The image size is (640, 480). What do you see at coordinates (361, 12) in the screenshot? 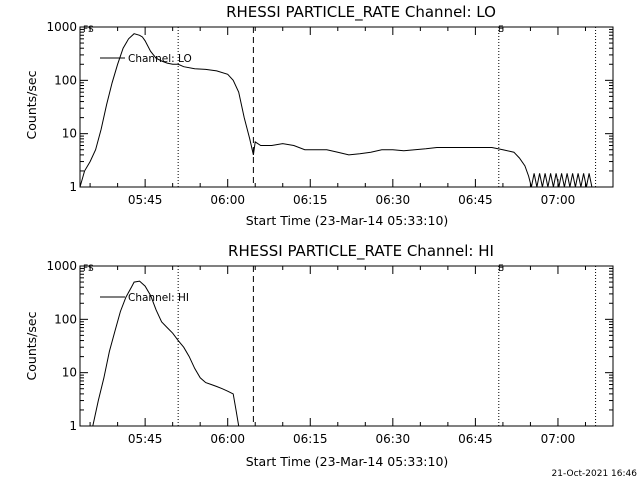
I see `panel-lo-title: RHESSI PARTICLE_RATE Channel: LO` at bounding box center [361, 12].